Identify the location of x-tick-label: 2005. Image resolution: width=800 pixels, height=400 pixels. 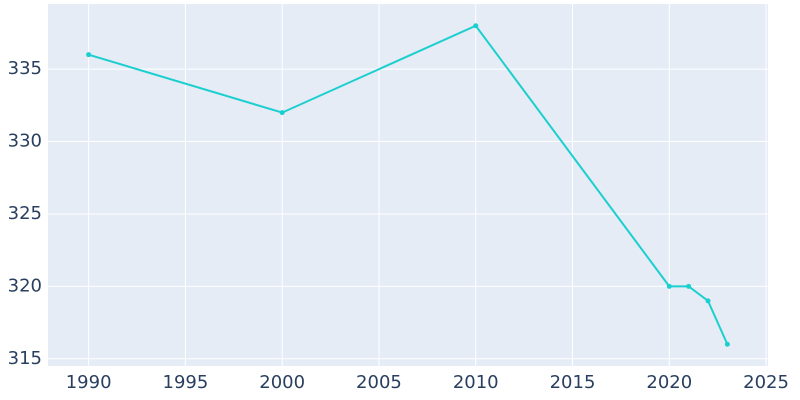
(379, 382).